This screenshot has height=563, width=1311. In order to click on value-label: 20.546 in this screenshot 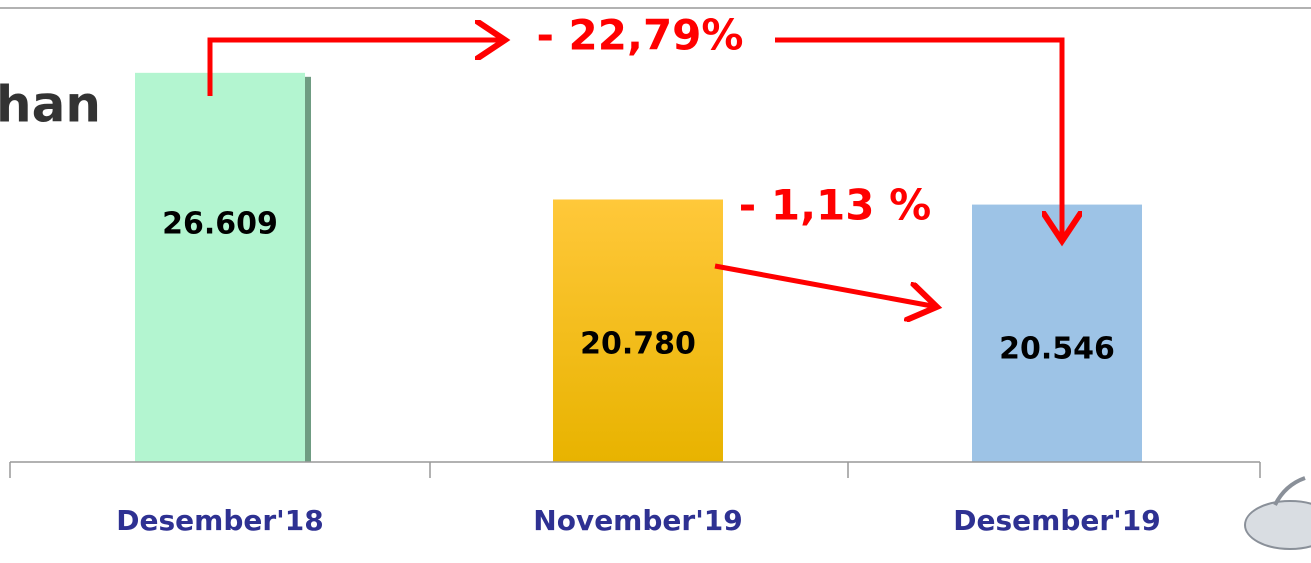, I will do `click(1057, 349)`.